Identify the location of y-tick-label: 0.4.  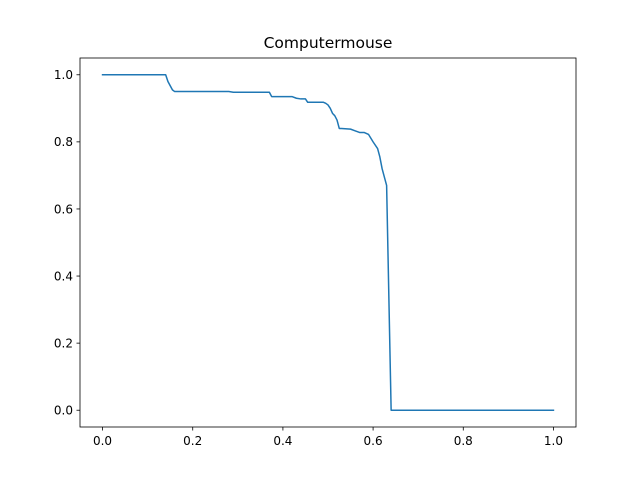
(63, 276).